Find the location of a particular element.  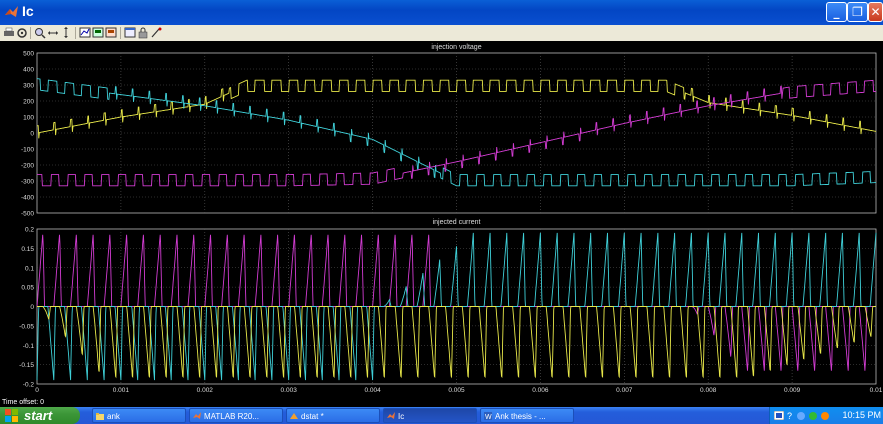

y-tick-label: -0.15 is located at coordinates (26, 365).